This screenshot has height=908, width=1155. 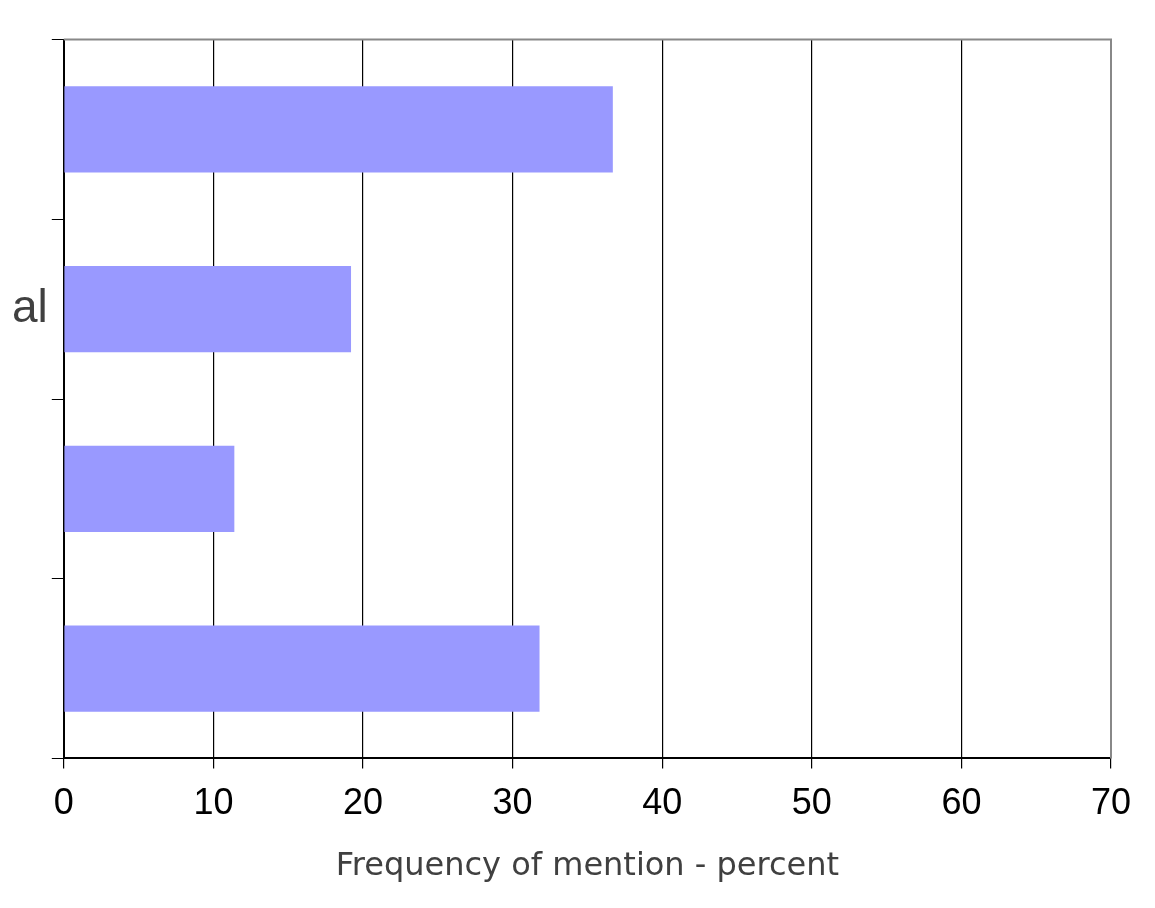 What do you see at coordinates (662, 801) in the screenshot?
I see `x-tick-label: 40` at bounding box center [662, 801].